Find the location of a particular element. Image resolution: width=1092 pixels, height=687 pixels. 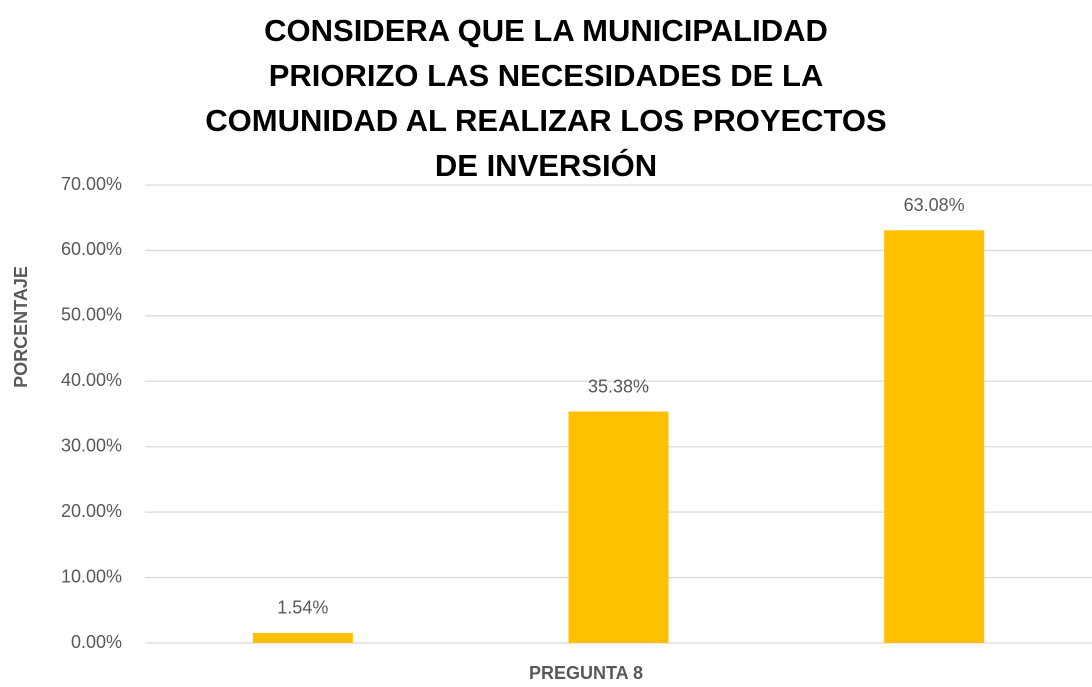

y-tick-label: 20.00% is located at coordinates (91, 511).